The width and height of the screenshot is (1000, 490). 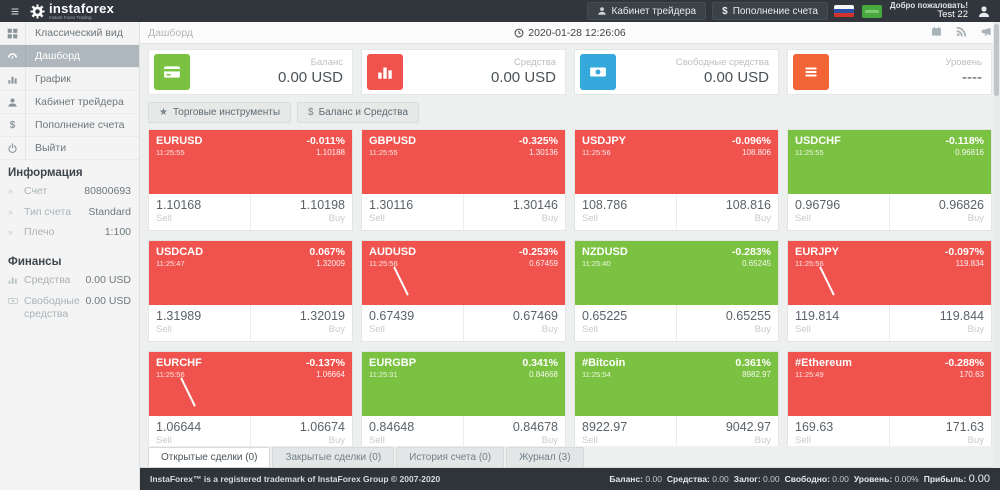 I want to click on trading-instruments-button: ★ Торговые инструменты, so click(x=219, y=112).